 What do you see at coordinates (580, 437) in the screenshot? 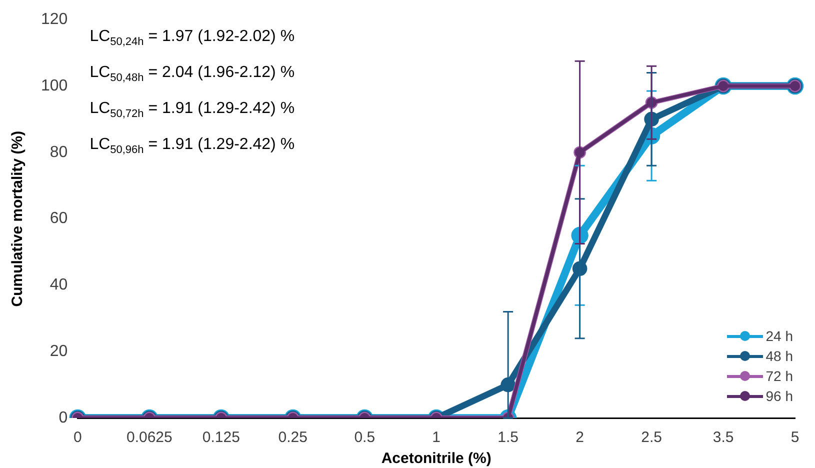
I see `x-tick-label: 2` at bounding box center [580, 437].